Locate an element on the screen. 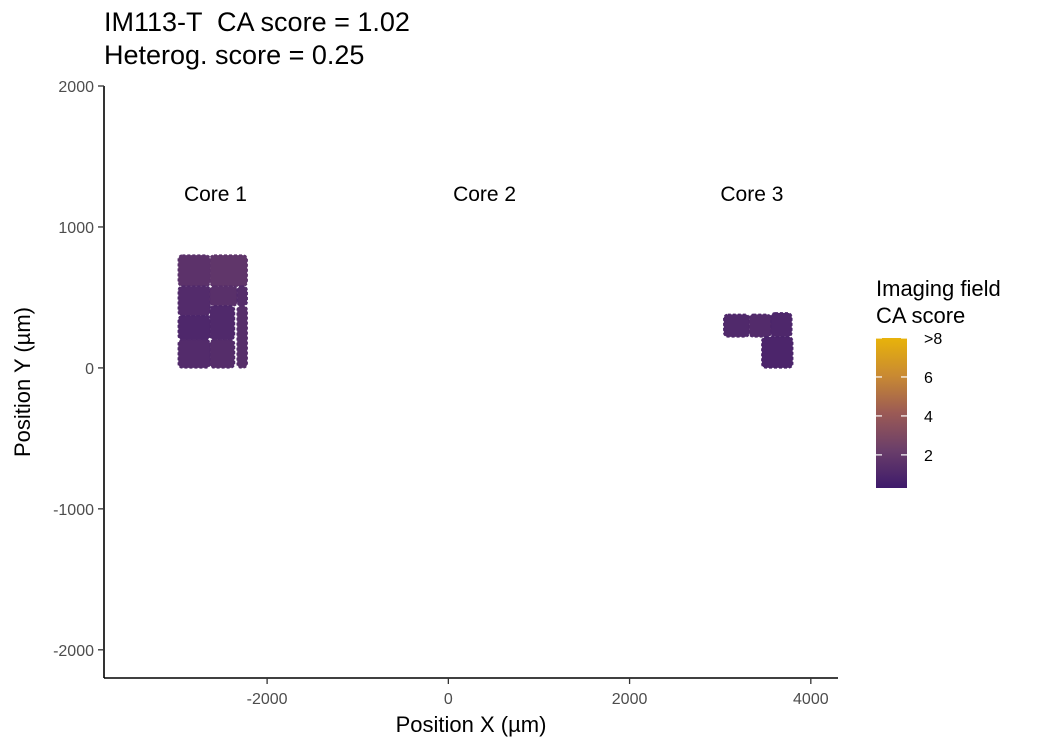 This screenshot has height=750, width=1050. legend-title-line2: CA score is located at coordinates (920, 315).